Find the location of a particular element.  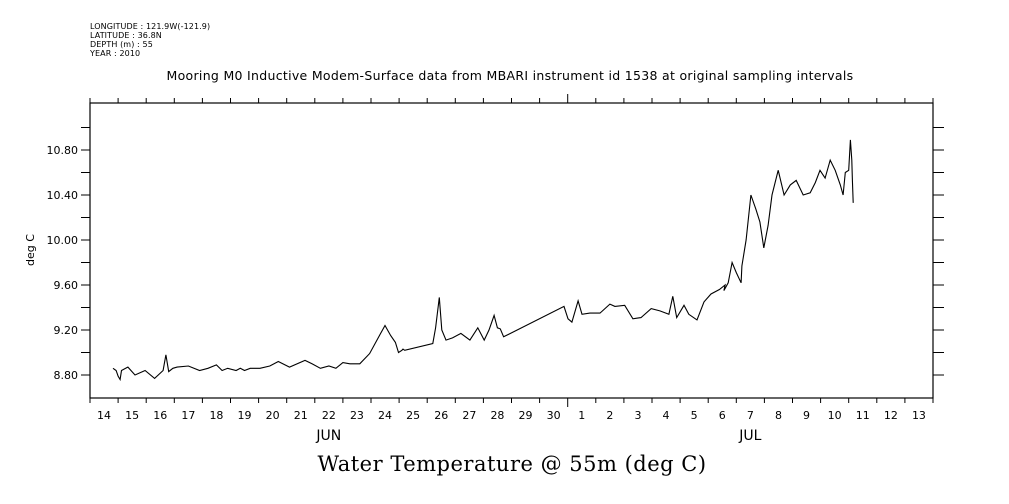

x-tick-label: 22 is located at coordinates (329, 415).